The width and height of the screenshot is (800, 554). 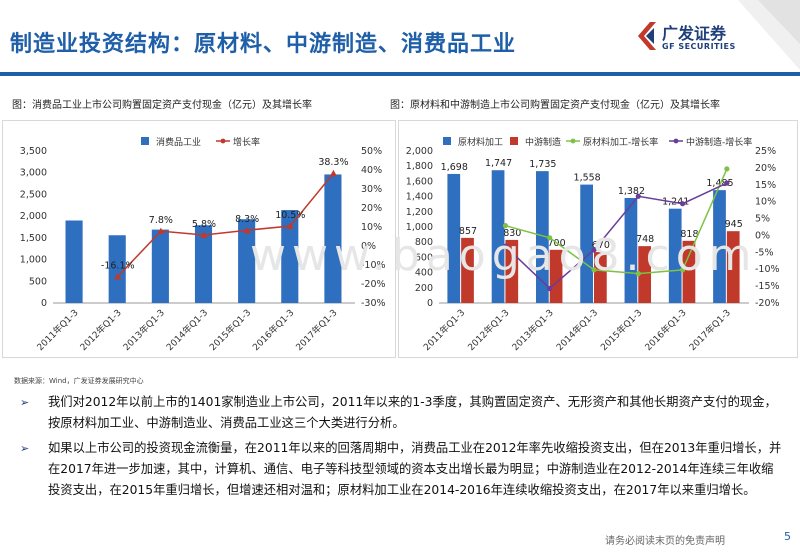 What do you see at coordinates (694, 33) in the screenshot?
I see `logo-text-cn: 广发证券` at bounding box center [694, 33].